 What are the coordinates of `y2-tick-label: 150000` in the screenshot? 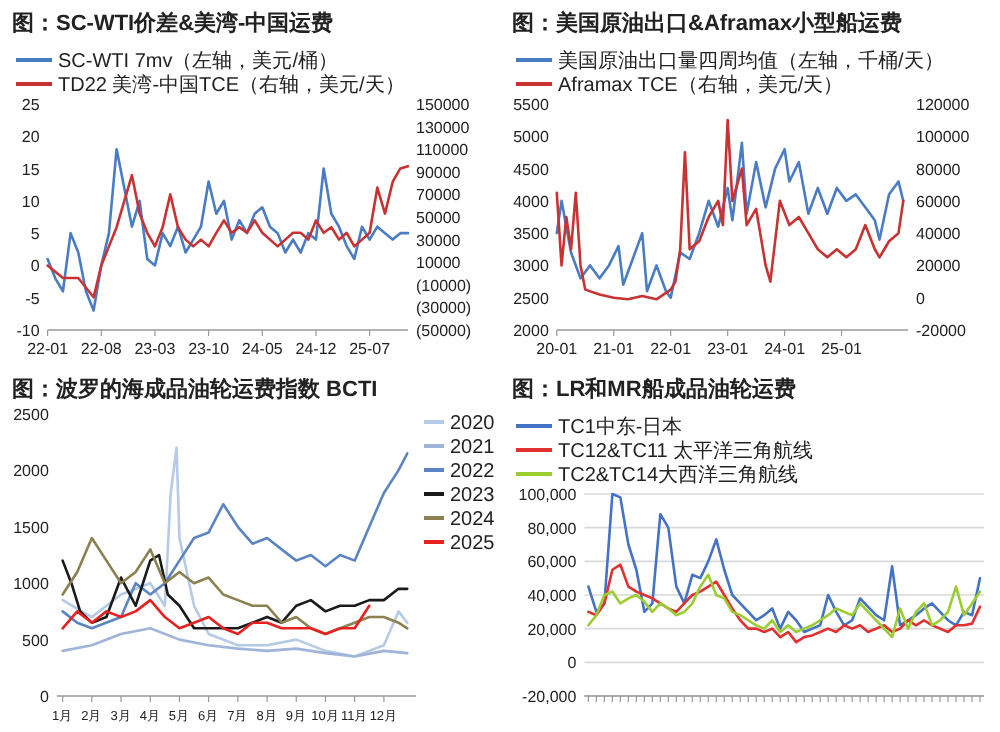 It's located at (443, 105).